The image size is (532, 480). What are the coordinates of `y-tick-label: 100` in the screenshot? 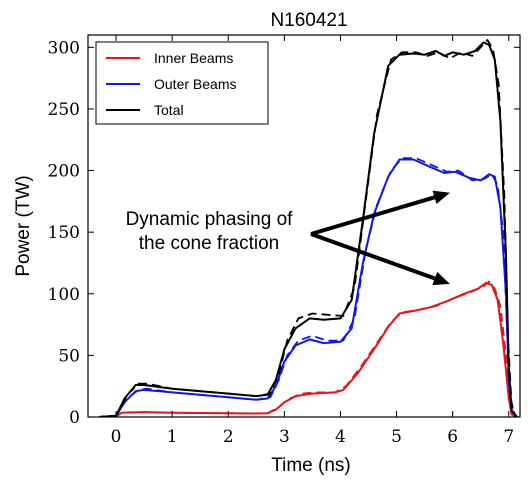 It's located at (64, 295).